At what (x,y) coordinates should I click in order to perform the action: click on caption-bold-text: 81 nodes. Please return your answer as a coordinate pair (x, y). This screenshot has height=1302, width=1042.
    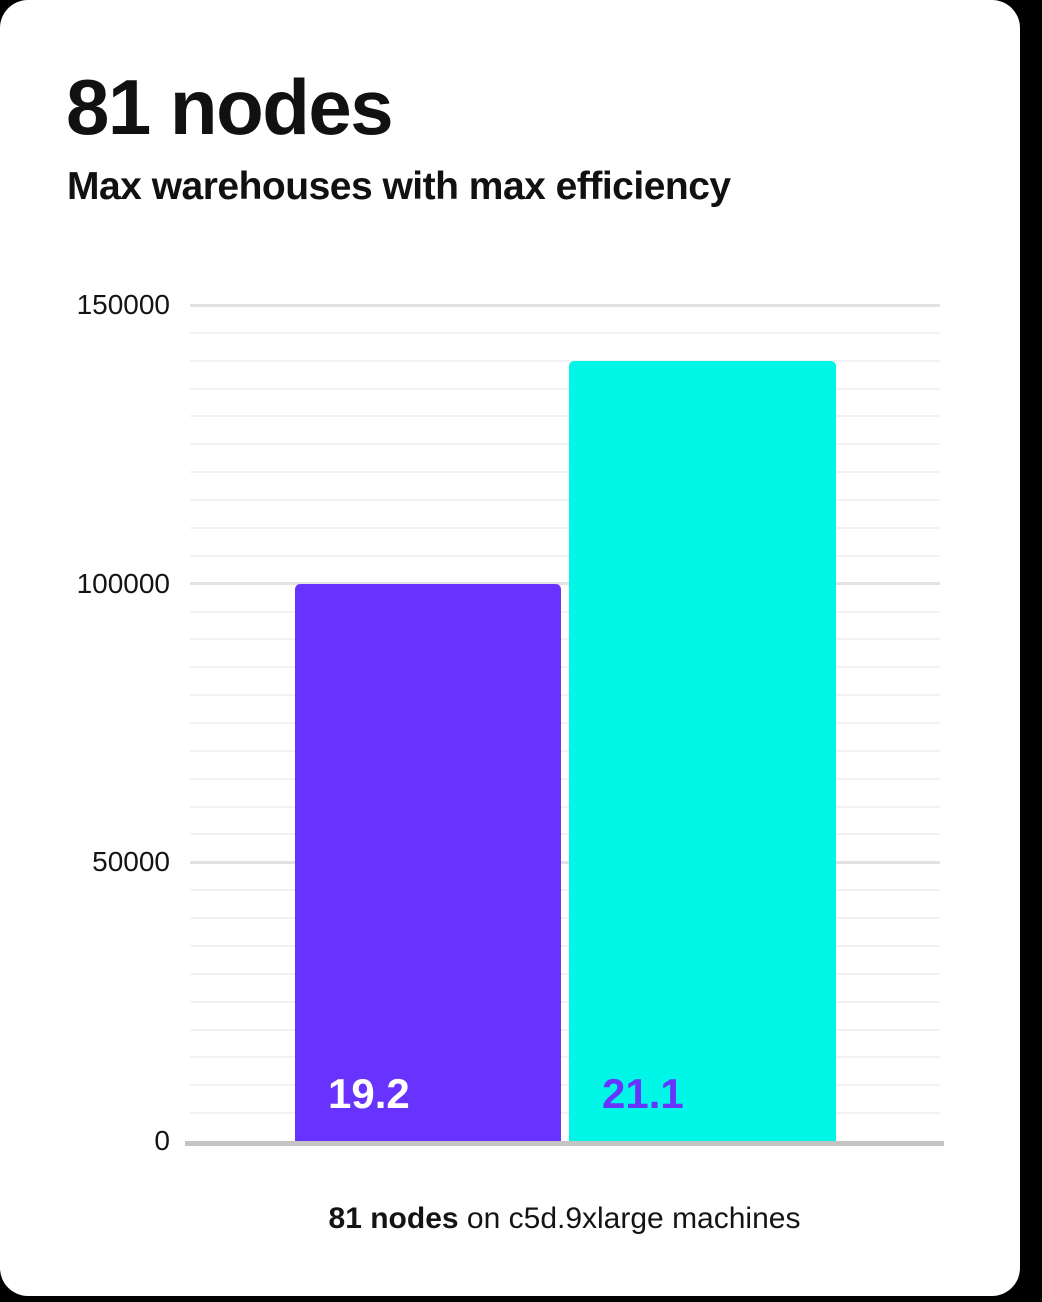
    Looking at the image, I should click on (393, 1218).